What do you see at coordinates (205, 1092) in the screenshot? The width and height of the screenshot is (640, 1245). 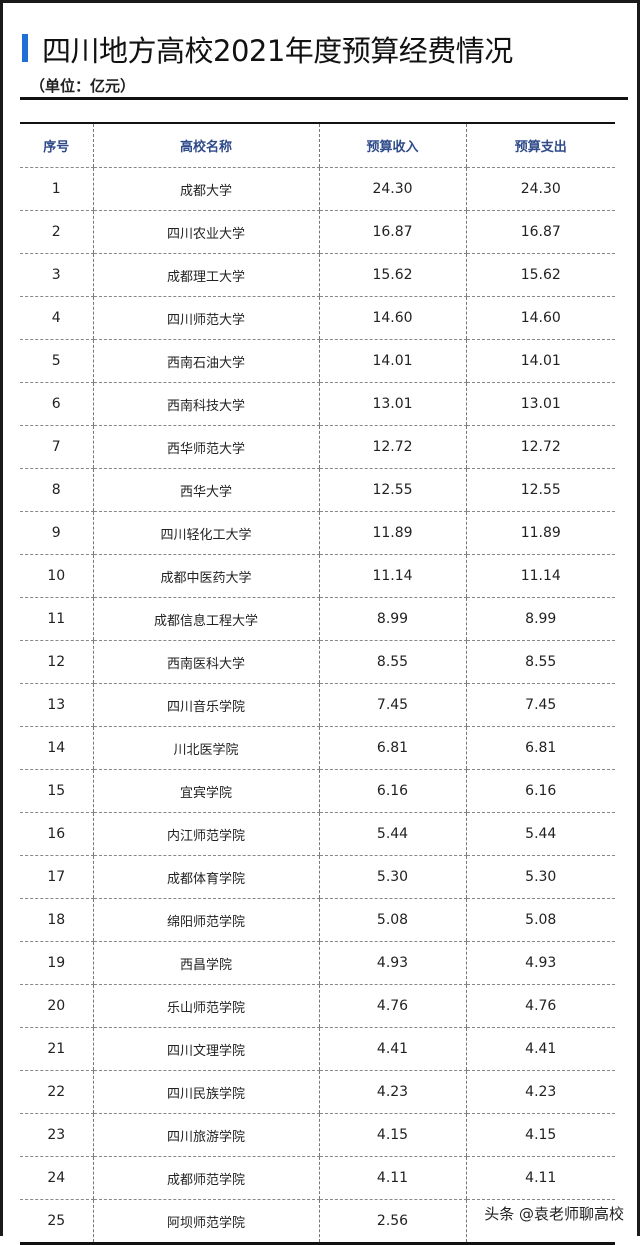 I see `cell-school-name: 四川民族学院` at bounding box center [205, 1092].